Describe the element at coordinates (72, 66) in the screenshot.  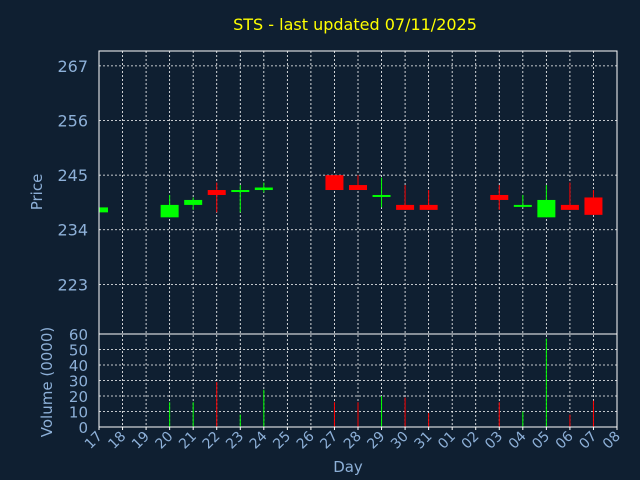
I see `price-tick-label: 267` at that location.